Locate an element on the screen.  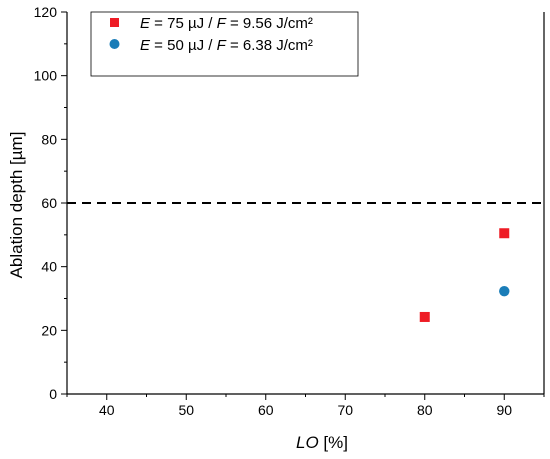
legend-label-series-2: E = 50 µJ / F = 6.38 J/cm² is located at coordinates (226, 45).